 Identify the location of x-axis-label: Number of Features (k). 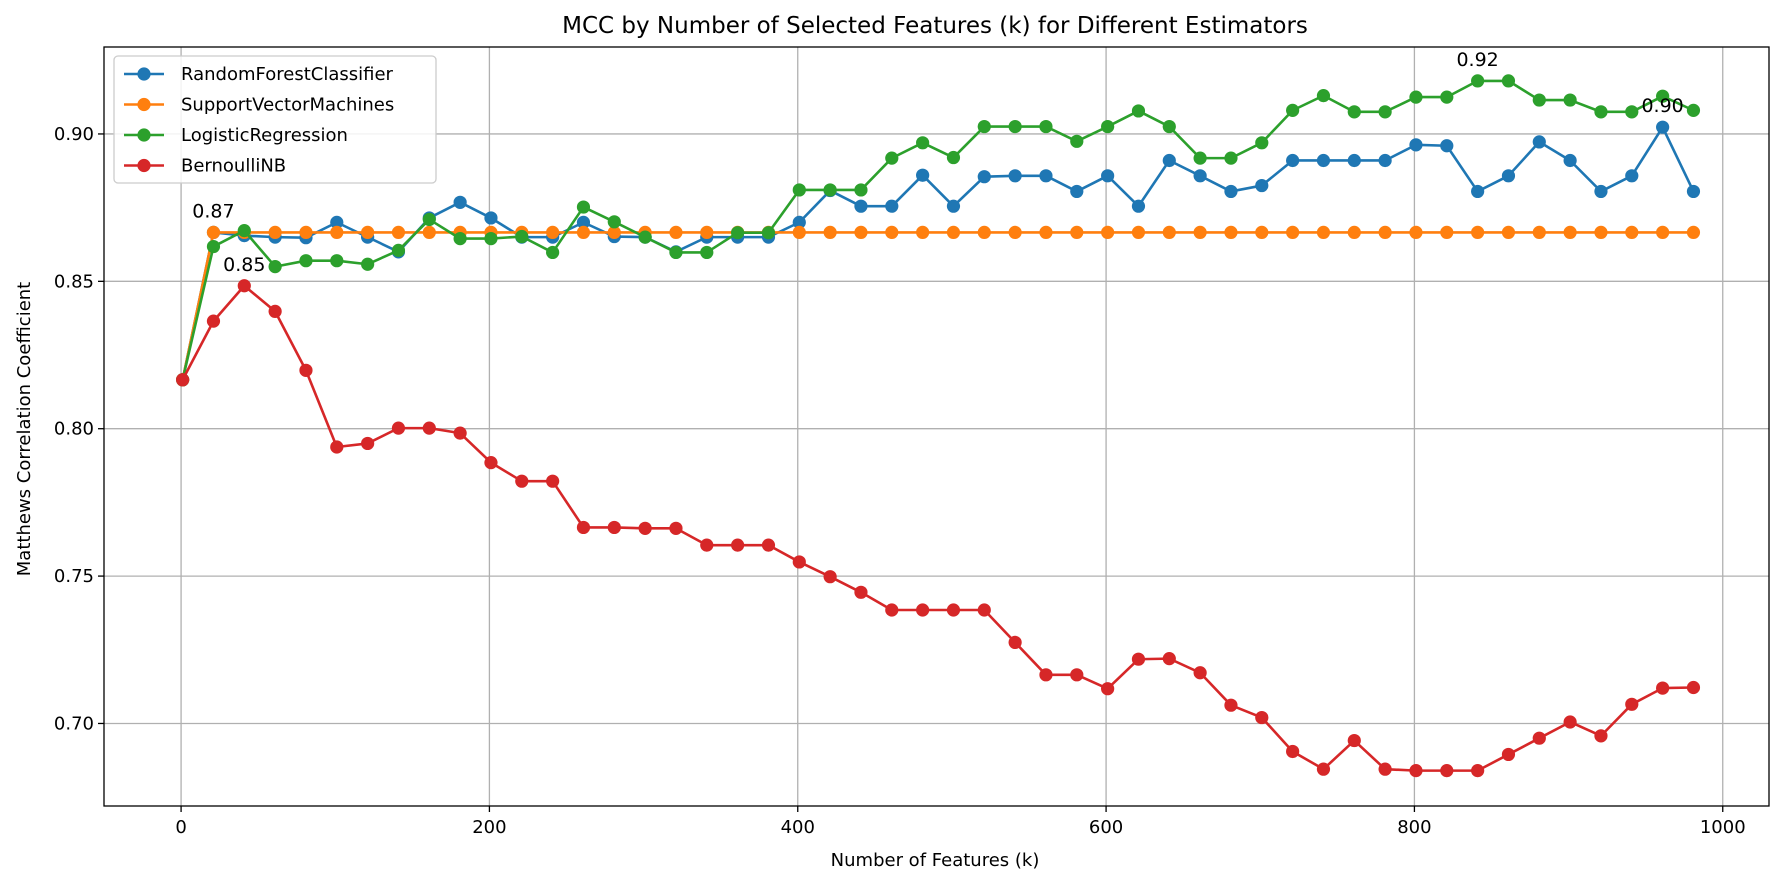
(935, 860).